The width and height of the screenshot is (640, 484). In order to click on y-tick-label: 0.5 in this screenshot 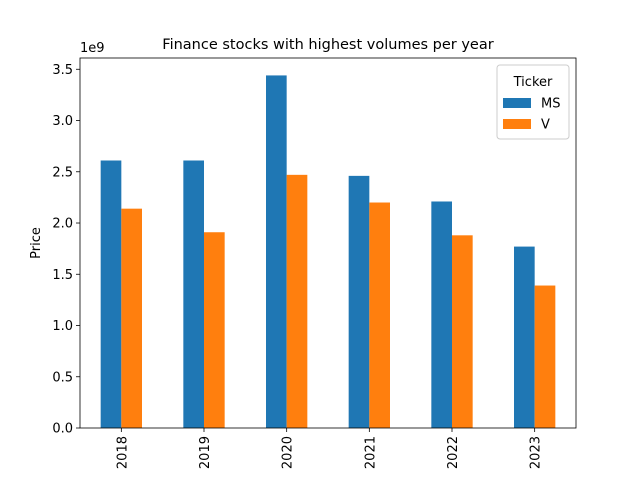, I will do `click(62, 377)`.